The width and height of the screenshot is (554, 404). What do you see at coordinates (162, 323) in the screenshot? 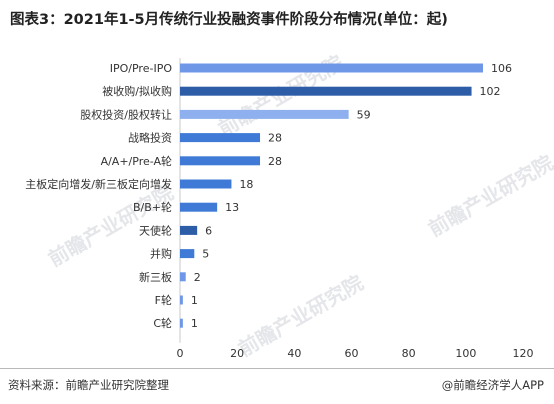
I see `category-label: C轮` at bounding box center [162, 323].